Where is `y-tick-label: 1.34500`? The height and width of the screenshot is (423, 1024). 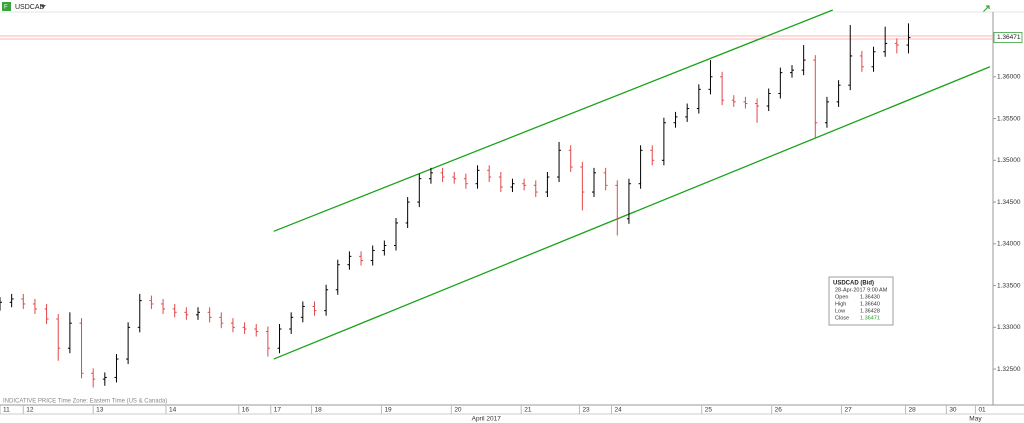
y-tick-label: 1.34500 is located at coordinates (1009, 202).